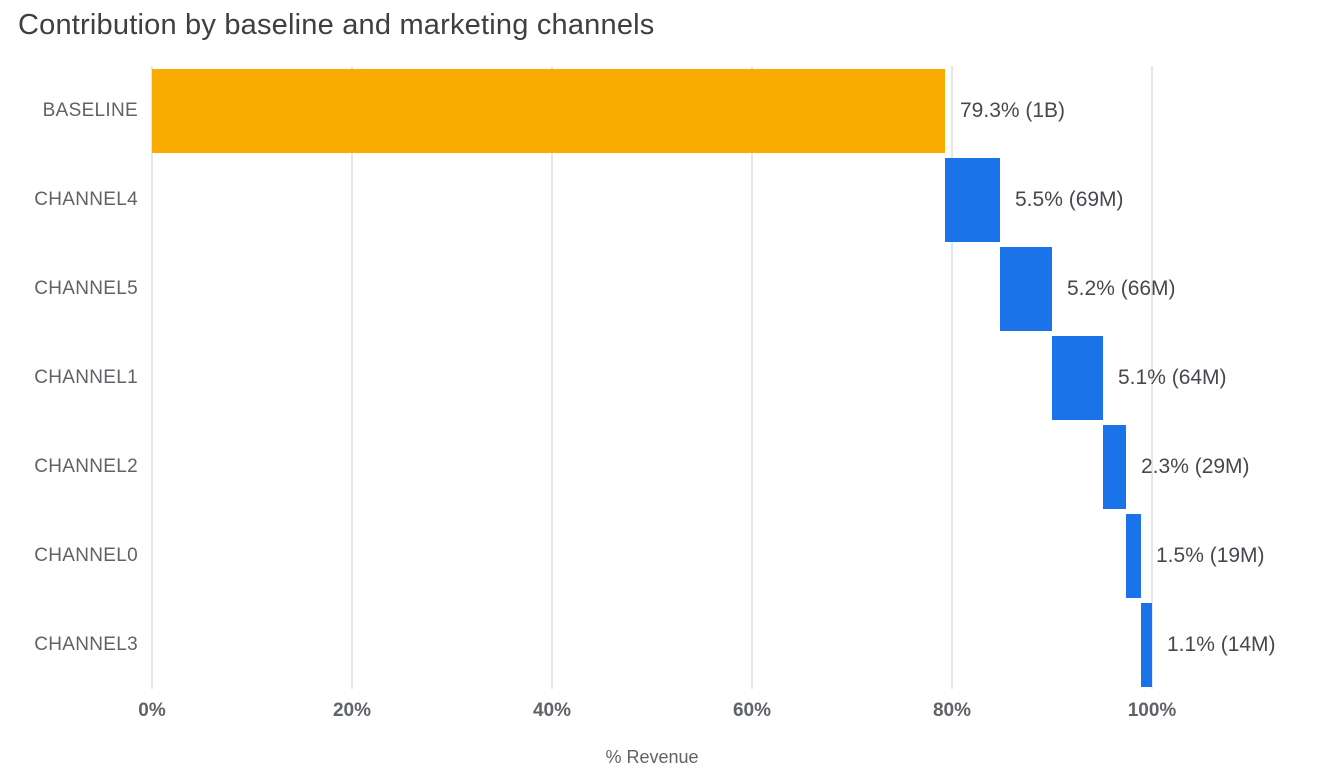 Image resolution: width=1330 pixels, height=781 pixels. I want to click on bar-value-label-channel1: 5.1% (64M), so click(1172, 377).